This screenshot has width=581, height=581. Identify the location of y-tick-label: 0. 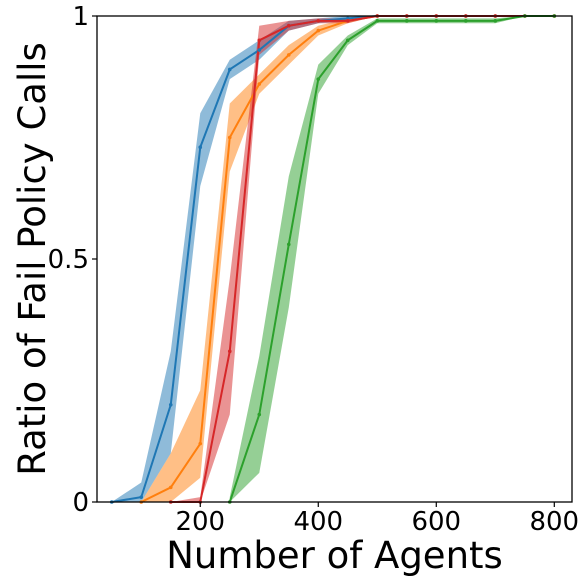
(80, 503).